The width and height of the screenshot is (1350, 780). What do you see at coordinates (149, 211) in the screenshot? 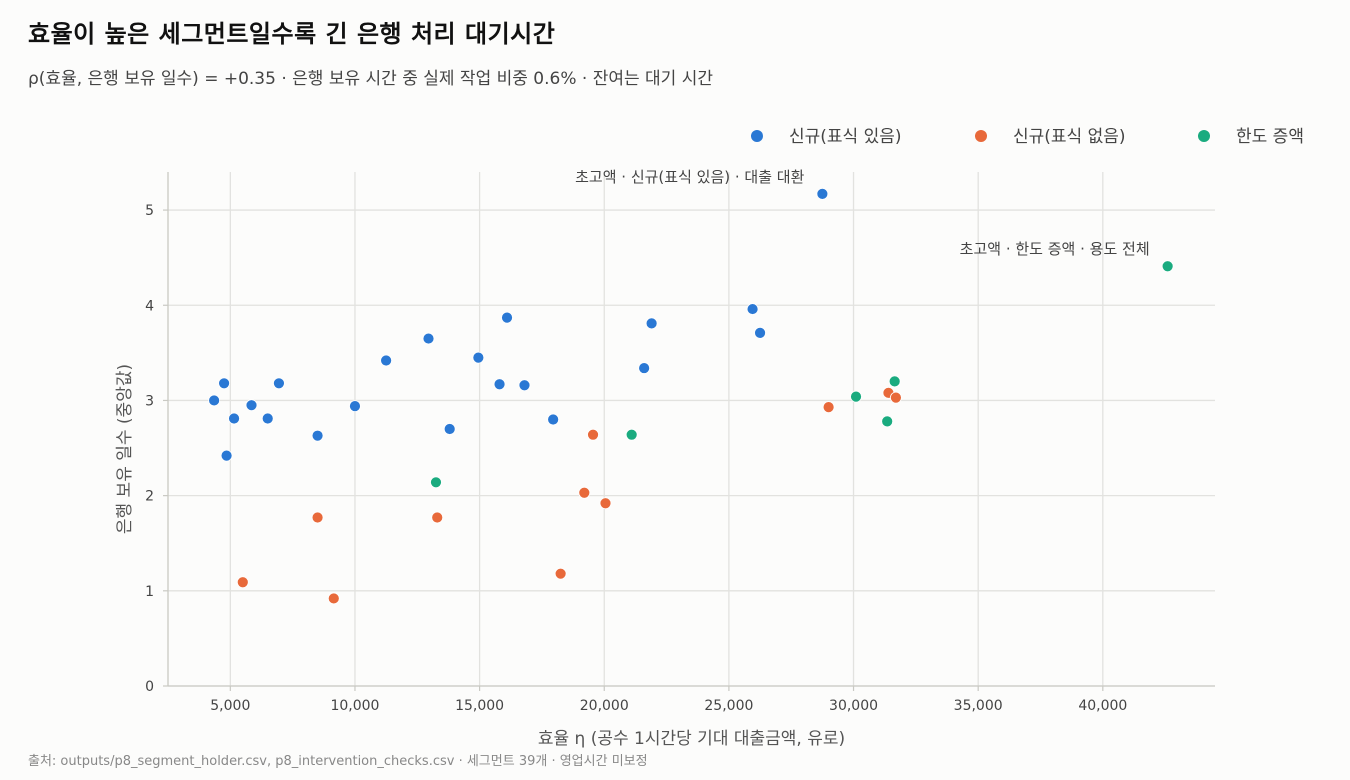
I see `y-tick-label: 5` at bounding box center [149, 211].